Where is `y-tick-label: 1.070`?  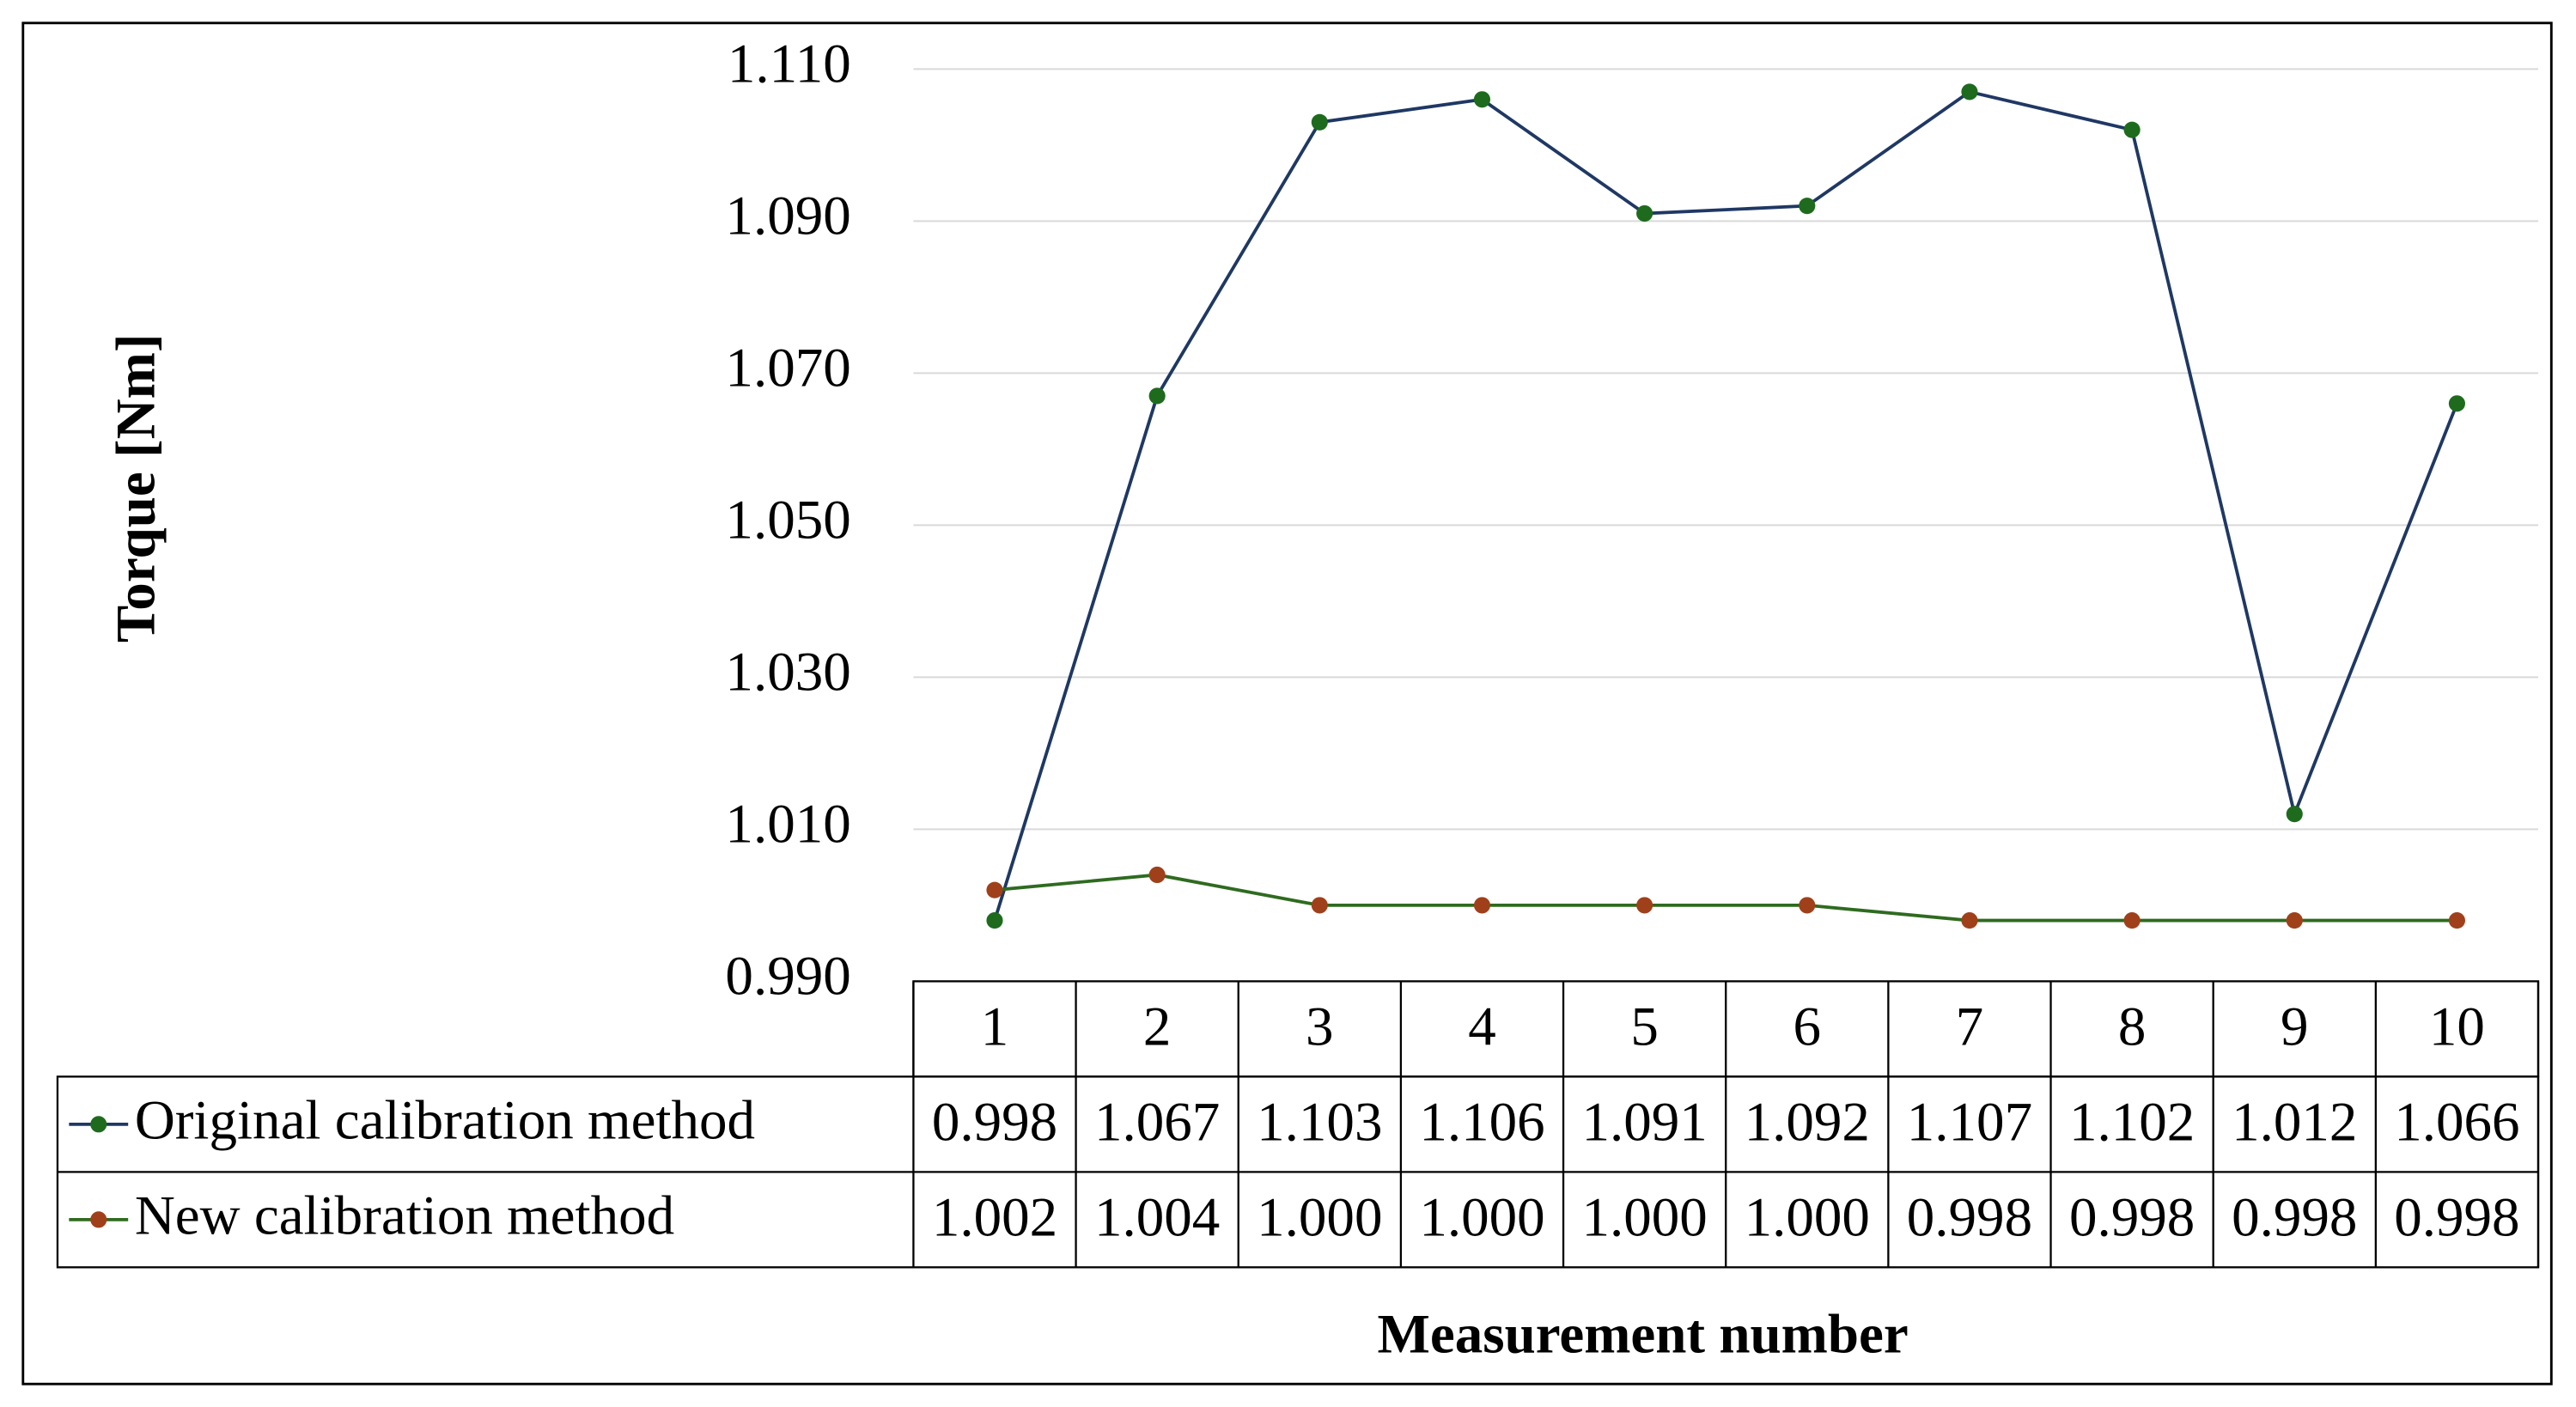
y-tick-label: 1.070 is located at coordinates (787, 368).